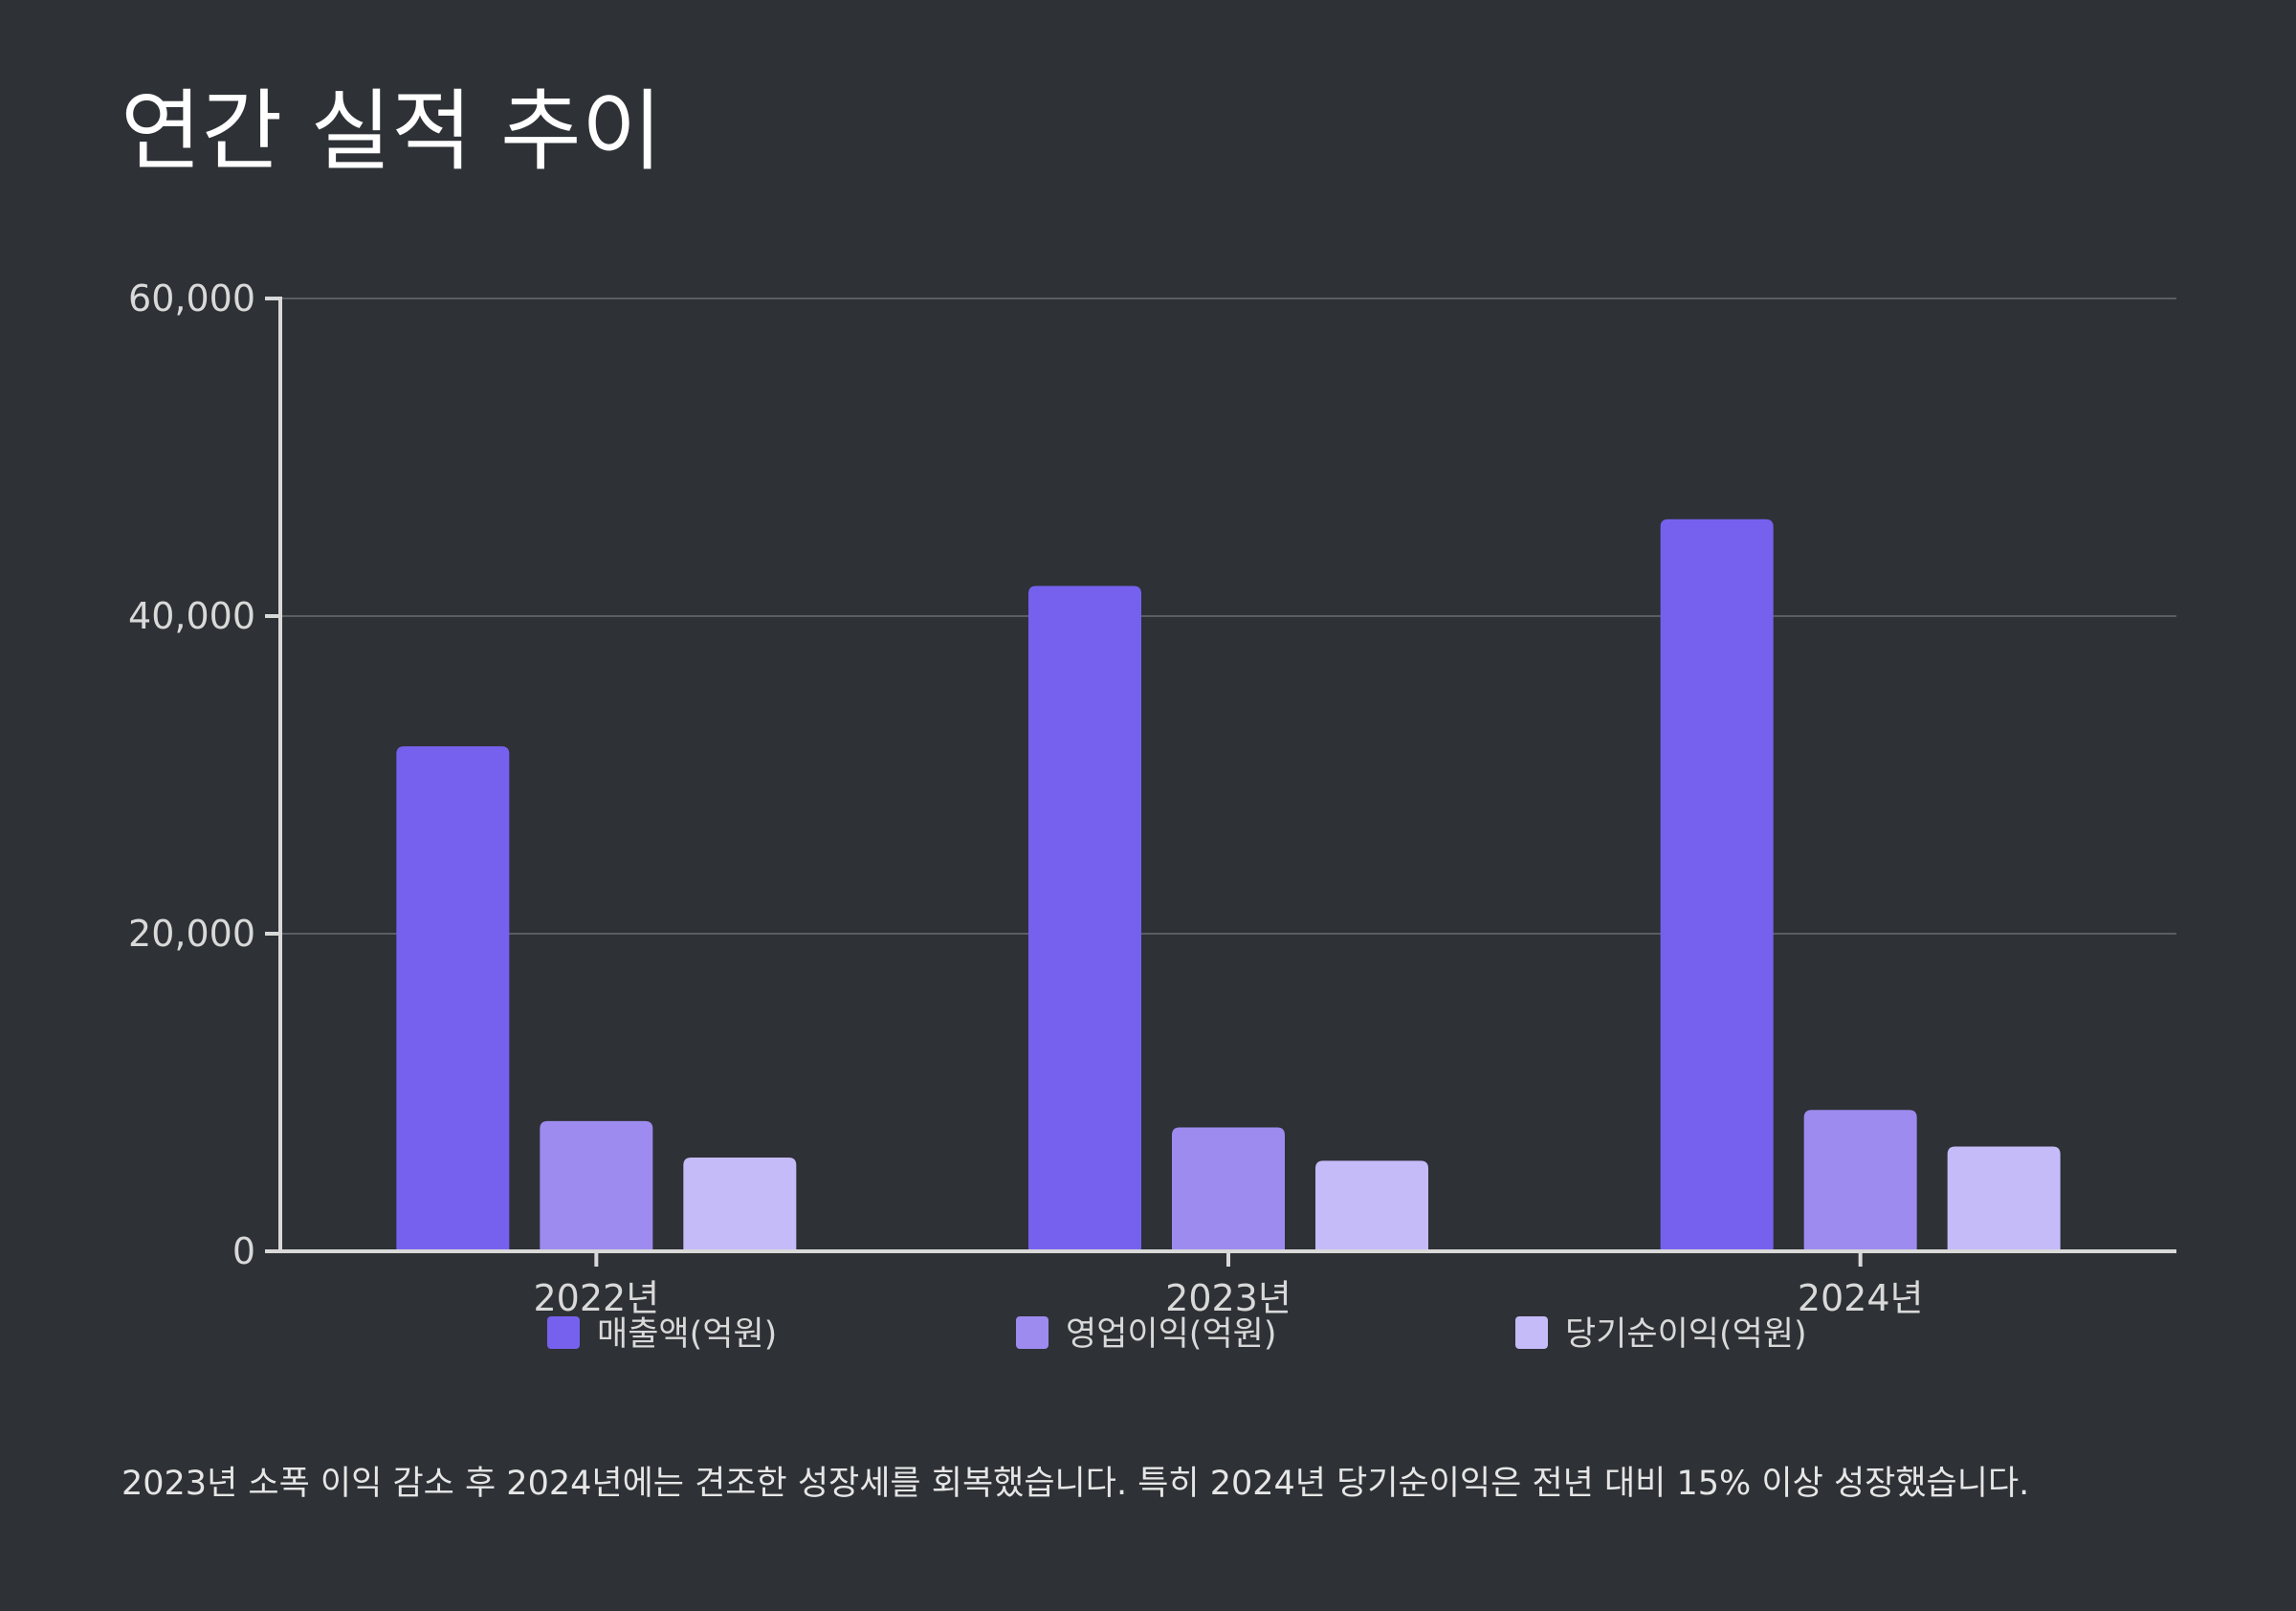 Image resolution: width=2296 pixels, height=1611 pixels. Describe the element at coordinates (687, 1334) in the screenshot. I see `legend-label: 매출액(억원)` at that location.